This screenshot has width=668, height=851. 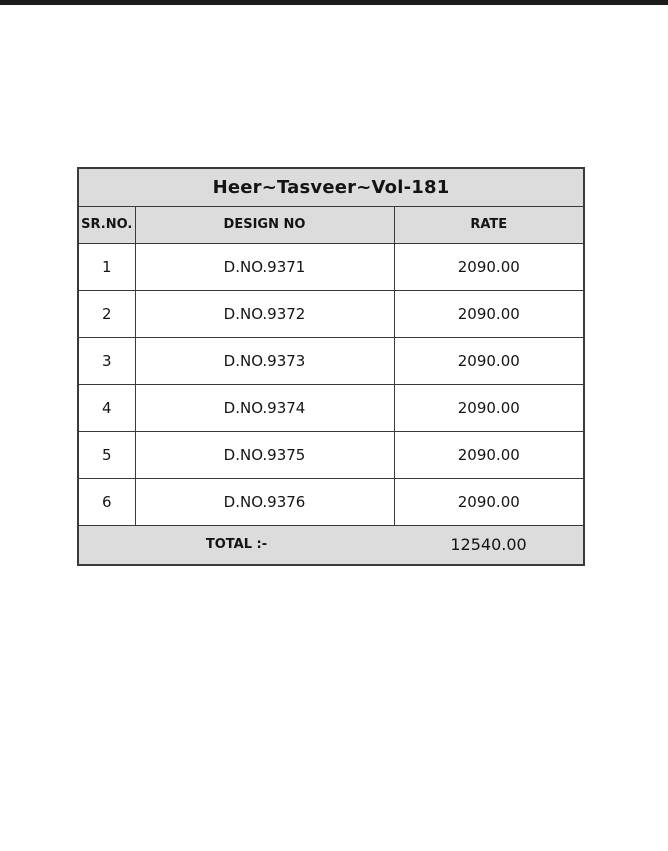 What do you see at coordinates (264, 360) in the screenshot?
I see `design-no-cell: D.NO.9373` at bounding box center [264, 360].